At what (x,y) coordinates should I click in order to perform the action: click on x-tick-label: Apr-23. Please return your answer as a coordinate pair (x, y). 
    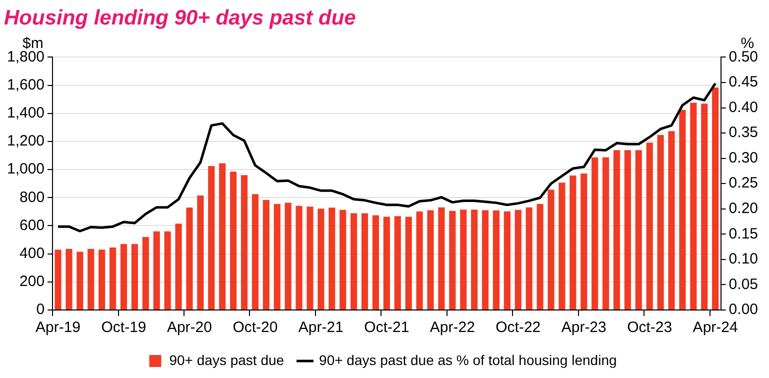
    Looking at the image, I should click on (583, 327).